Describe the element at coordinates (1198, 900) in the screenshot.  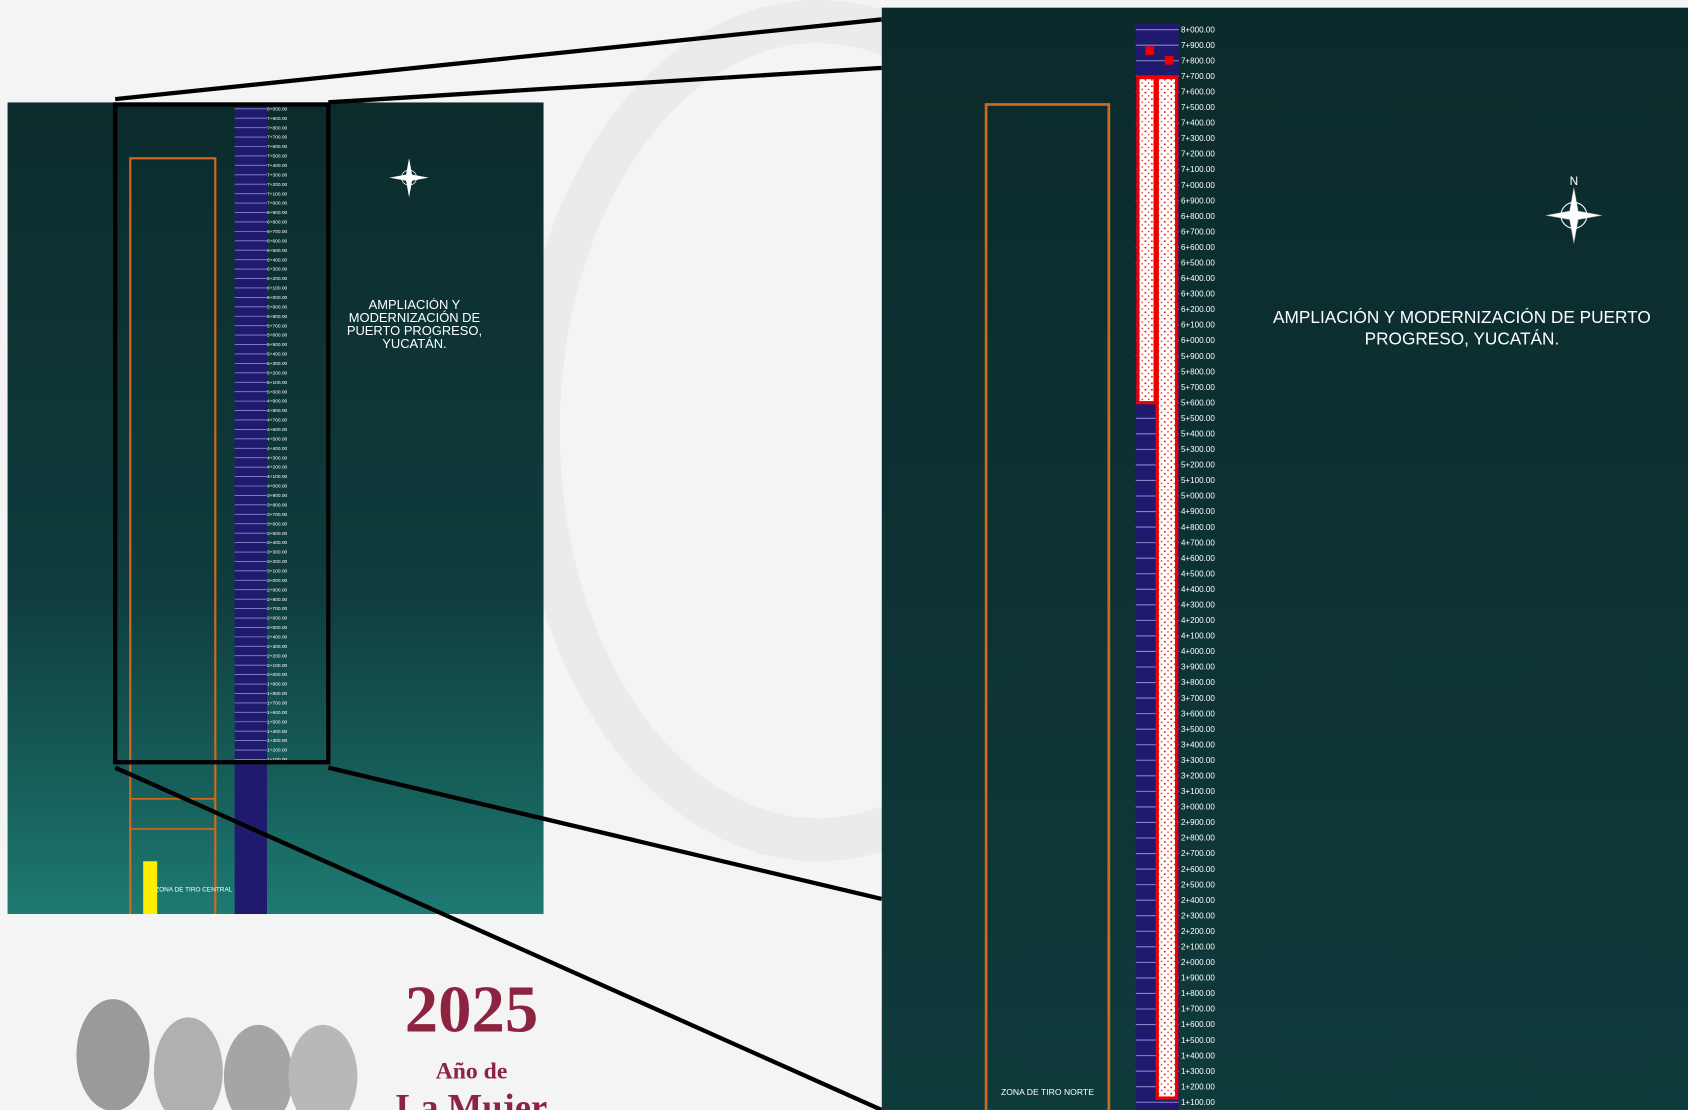
I see `station-label: 2+400.00` at that location.